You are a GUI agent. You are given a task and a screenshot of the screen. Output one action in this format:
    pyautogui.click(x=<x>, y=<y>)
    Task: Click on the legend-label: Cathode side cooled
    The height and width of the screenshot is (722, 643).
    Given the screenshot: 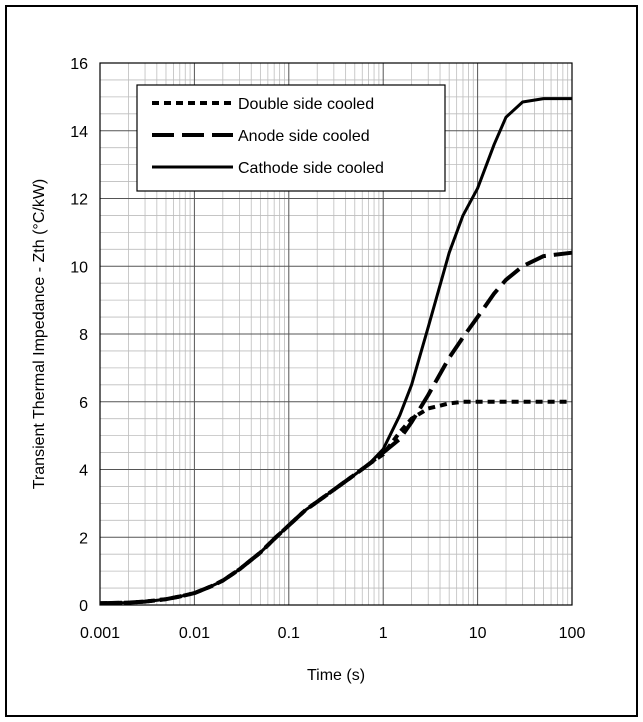 What is the action you would take?
    pyautogui.click(x=311, y=168)
    